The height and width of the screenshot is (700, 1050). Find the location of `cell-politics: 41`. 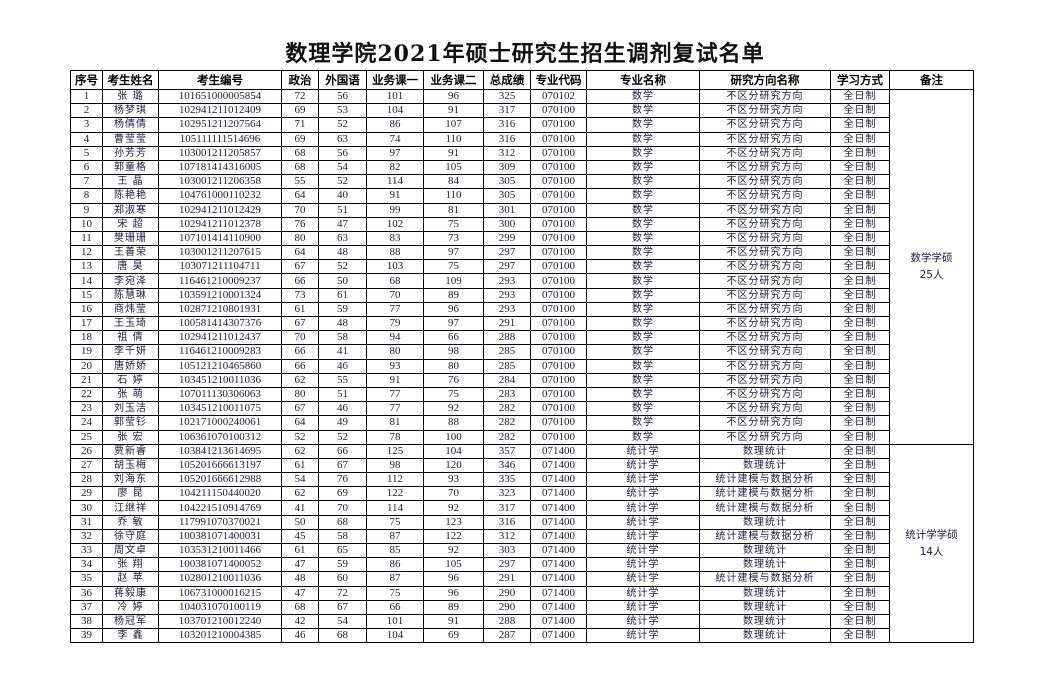

cell-politics: 41 is located at coordinates (300, 508).